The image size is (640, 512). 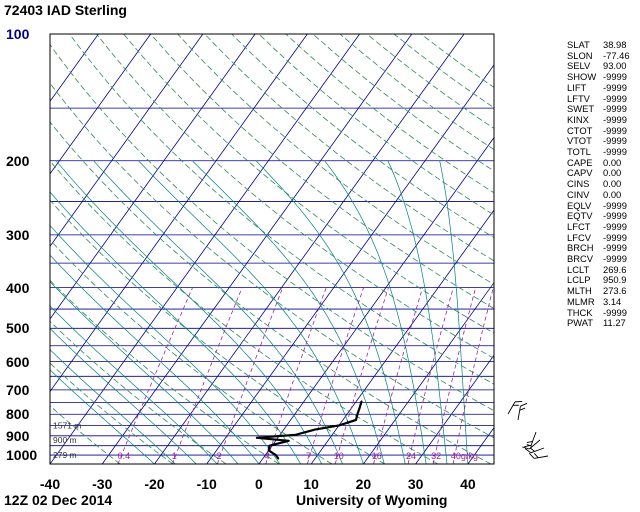 I want to click on pressure-tick-label: 600, so click(x=18, y=361).